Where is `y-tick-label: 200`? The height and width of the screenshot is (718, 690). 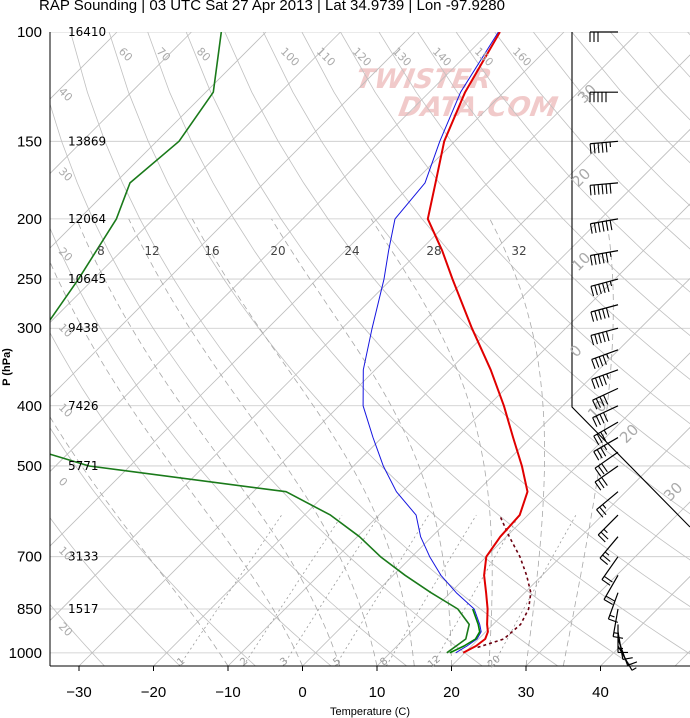 y-tick-label: 200 is located at coordinates (29, 219).